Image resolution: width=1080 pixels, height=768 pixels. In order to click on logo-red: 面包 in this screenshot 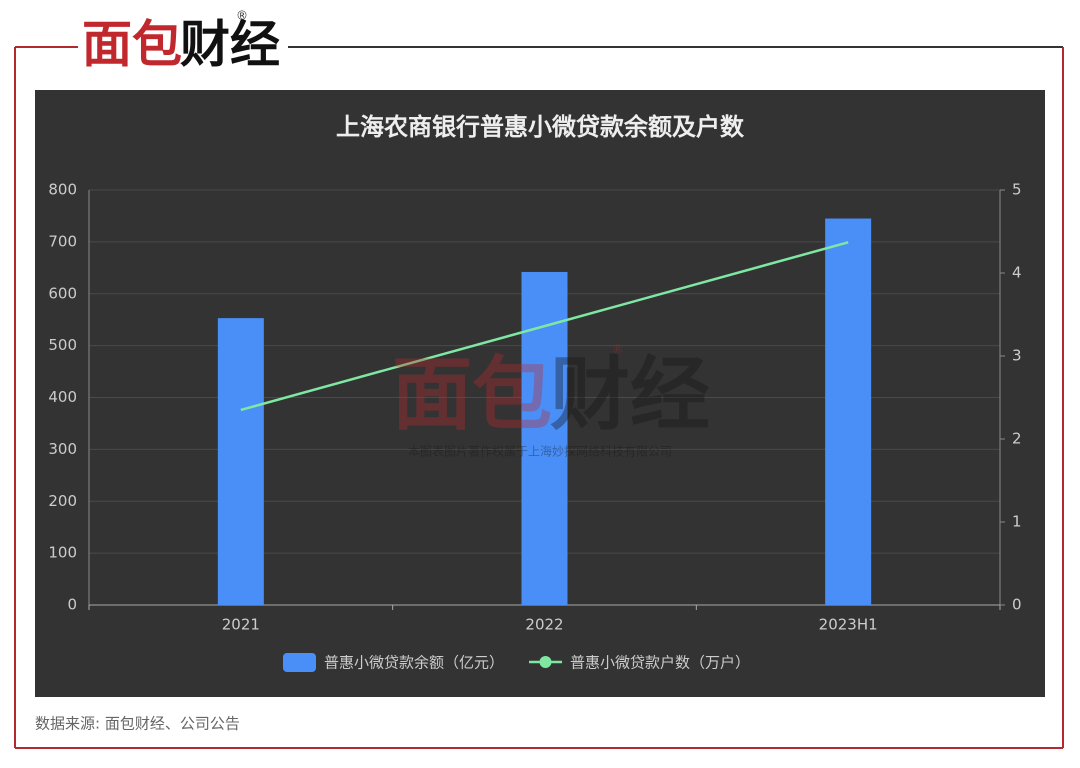, I will do `click(132, 45)`.